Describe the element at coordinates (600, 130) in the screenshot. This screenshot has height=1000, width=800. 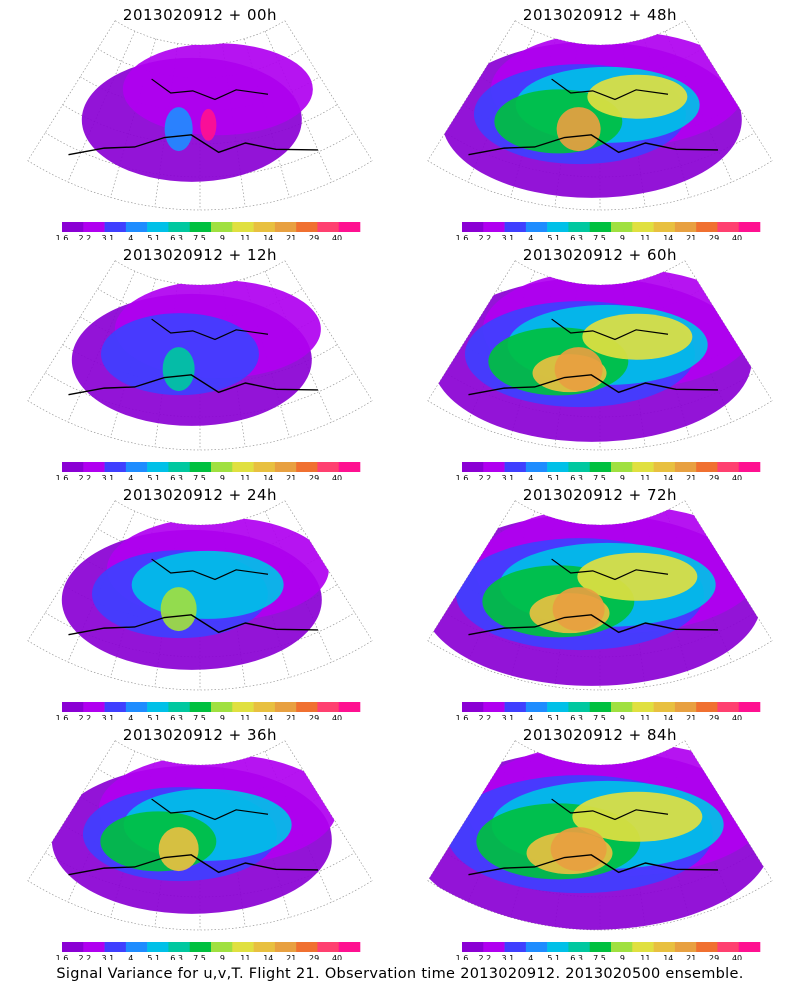
I see `variance-map: 1.6 2.2 3.1 4 5.1 6.3 7.5 9 11 14 21 29 40` at that location.